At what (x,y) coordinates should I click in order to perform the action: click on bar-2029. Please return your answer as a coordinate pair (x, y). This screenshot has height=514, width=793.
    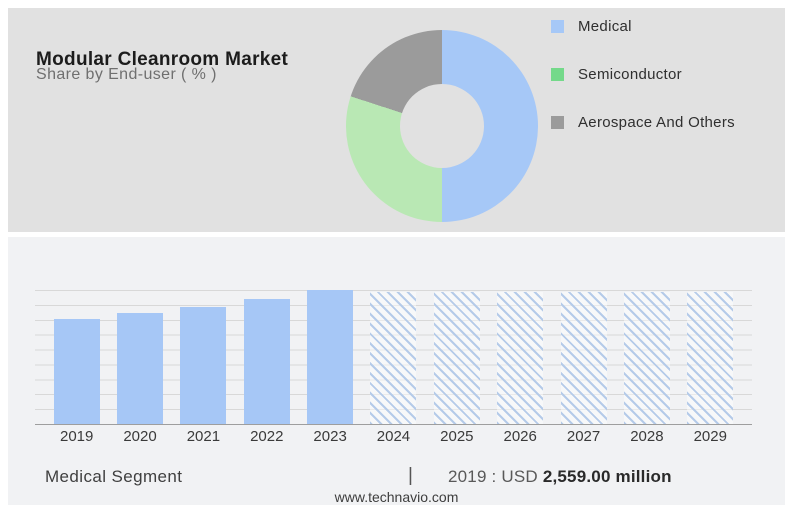
    Looking at the image, I should click on (710, 358).